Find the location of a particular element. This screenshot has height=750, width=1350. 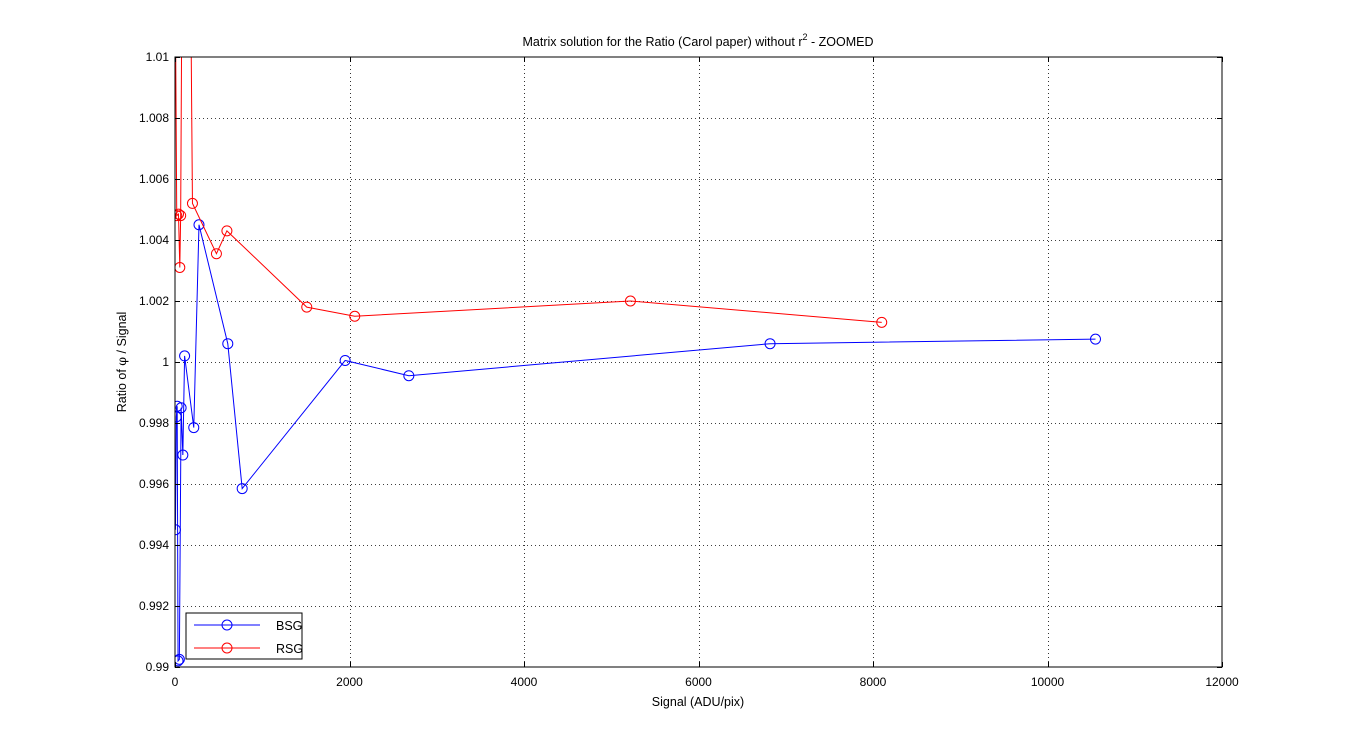

x-tick-label: 12000 is located at coordinates (1222, 682).